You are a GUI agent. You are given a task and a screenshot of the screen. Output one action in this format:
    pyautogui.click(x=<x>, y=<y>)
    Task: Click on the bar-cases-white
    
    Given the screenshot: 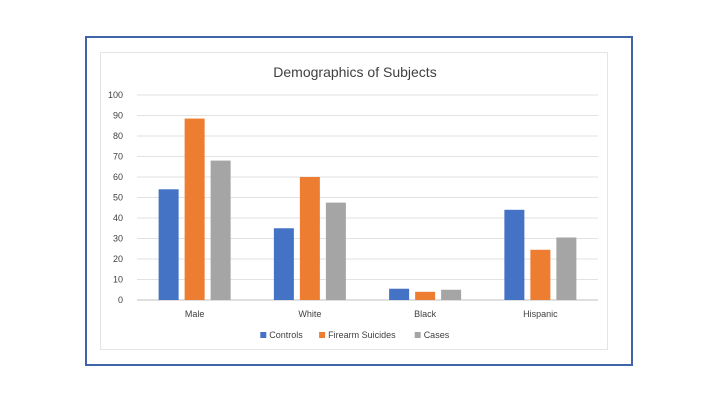 What is the action you would take?
    pyautogui.click(x=335, y=251)
    